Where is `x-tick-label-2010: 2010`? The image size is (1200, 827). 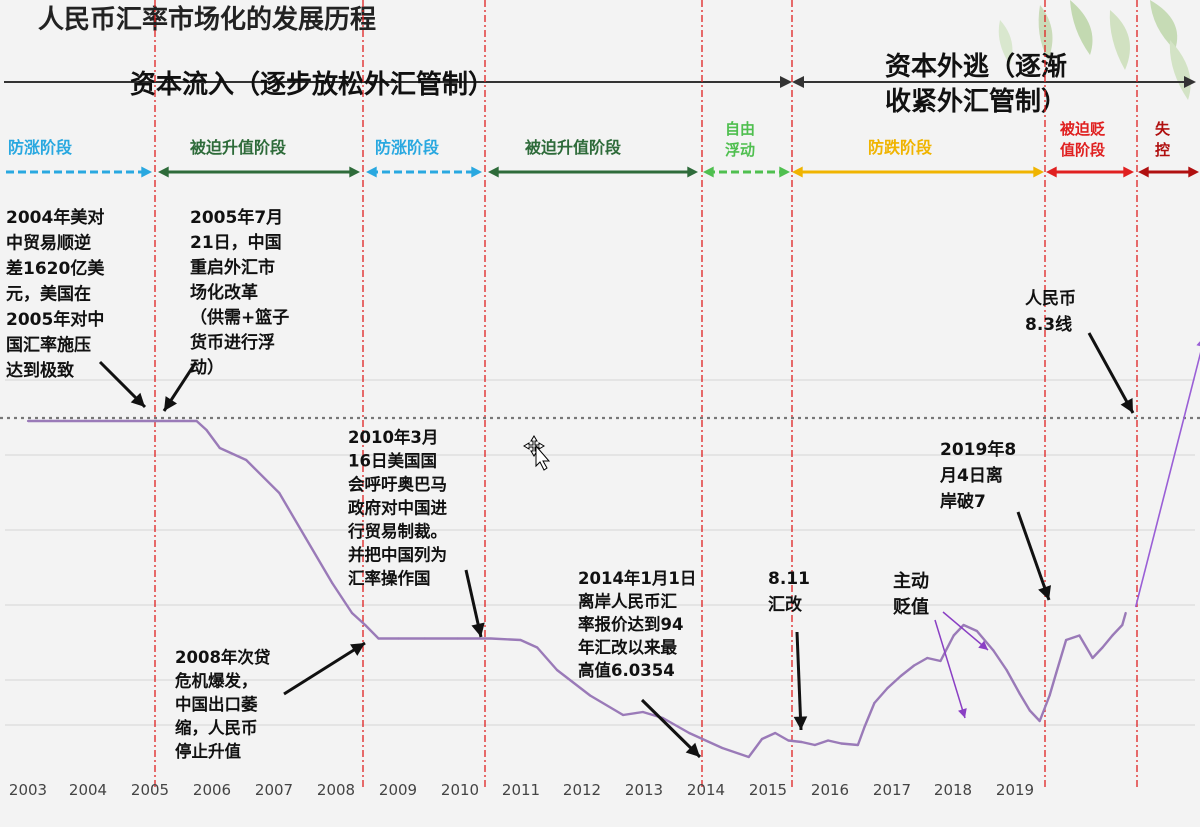 x-tick-label-2010: 2010 is located at coordinates (460, 790).